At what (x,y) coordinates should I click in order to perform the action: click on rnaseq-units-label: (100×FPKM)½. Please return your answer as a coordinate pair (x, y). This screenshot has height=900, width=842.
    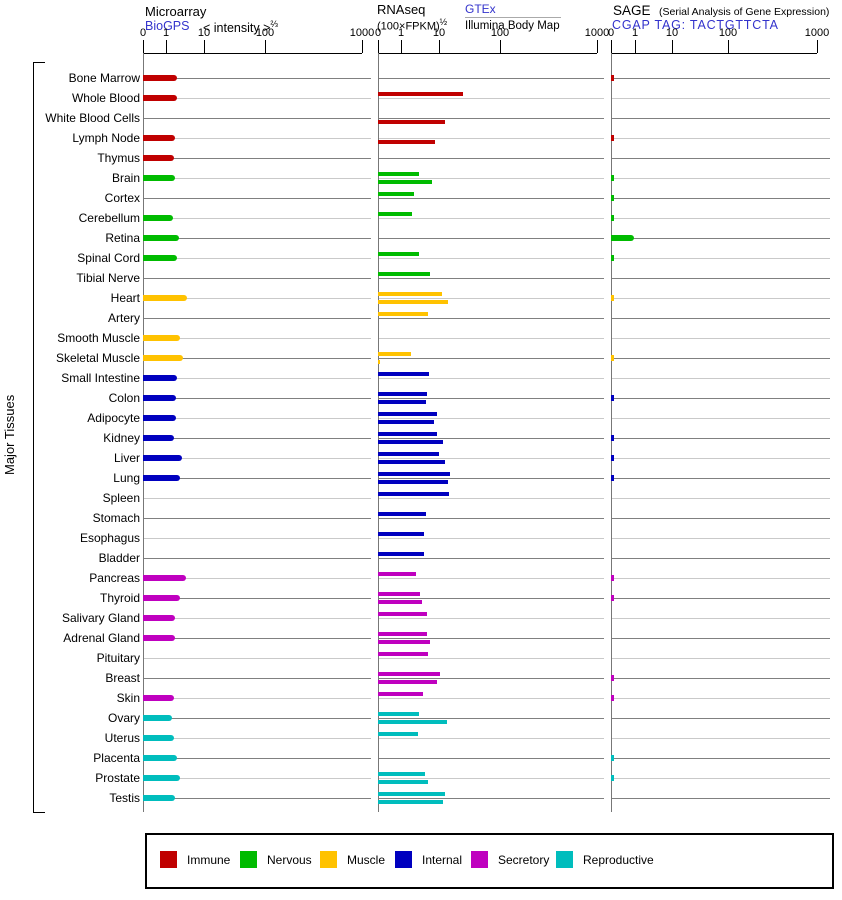
    Looking at the image, I should click on (412, 25).